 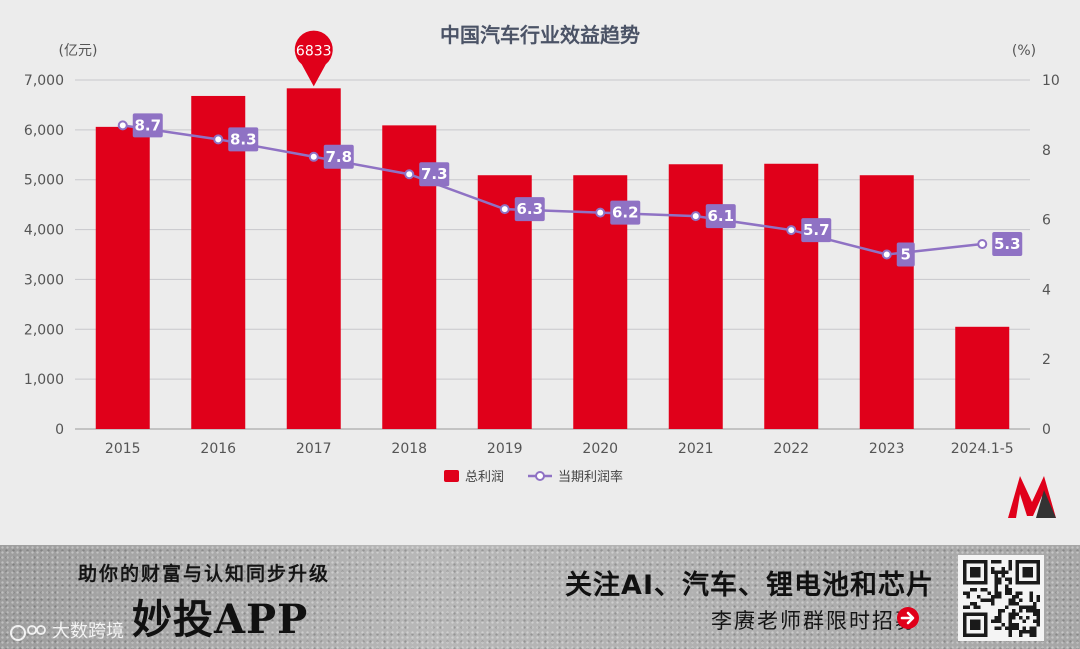 I want to click on legend-label-margin: 当期利润率, so click(x=590, y=477).